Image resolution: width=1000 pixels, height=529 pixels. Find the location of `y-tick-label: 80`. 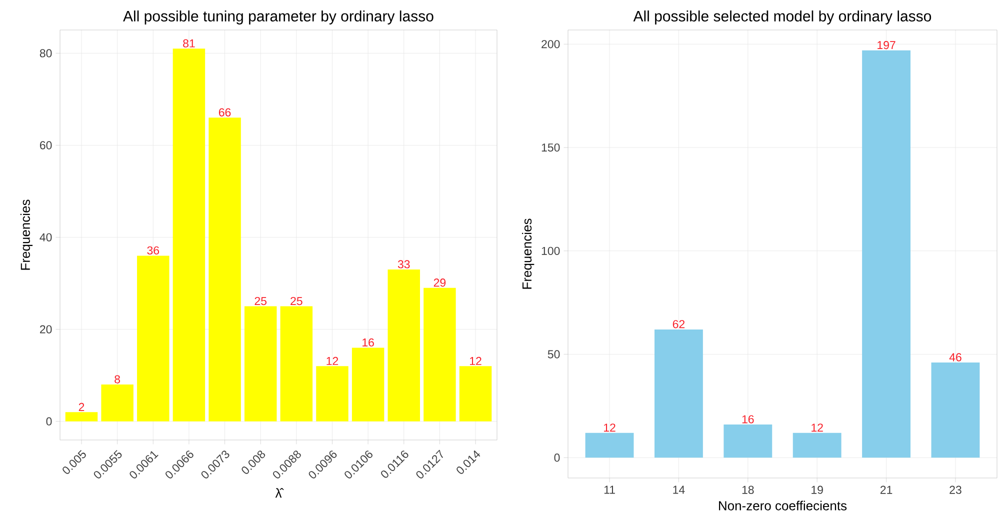

y-tick-label: 80 is located at coordinates (46, 53).